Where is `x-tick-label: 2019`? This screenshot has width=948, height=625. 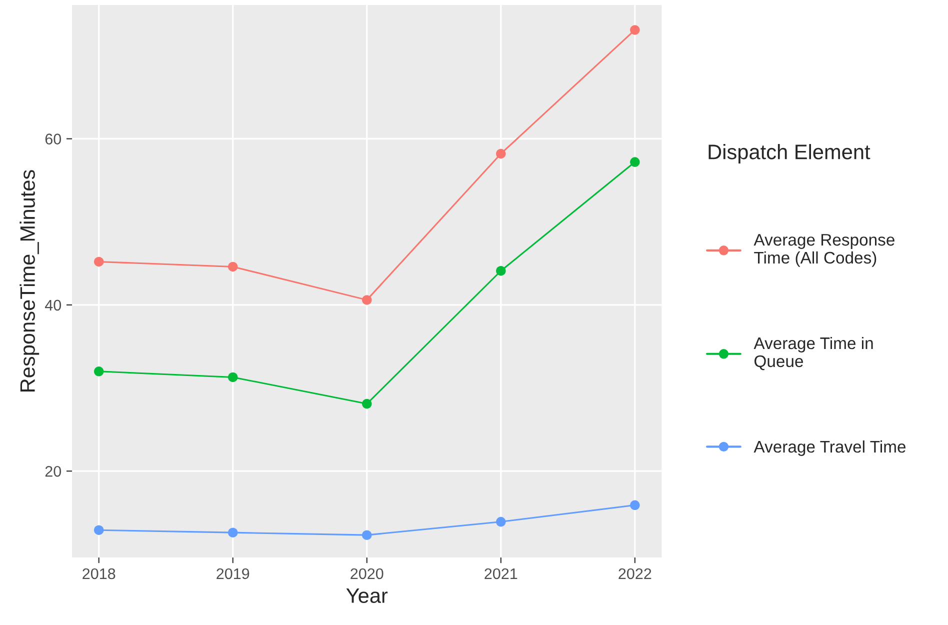
x-tick-label: 2019 is located at coordinates (233, 574).